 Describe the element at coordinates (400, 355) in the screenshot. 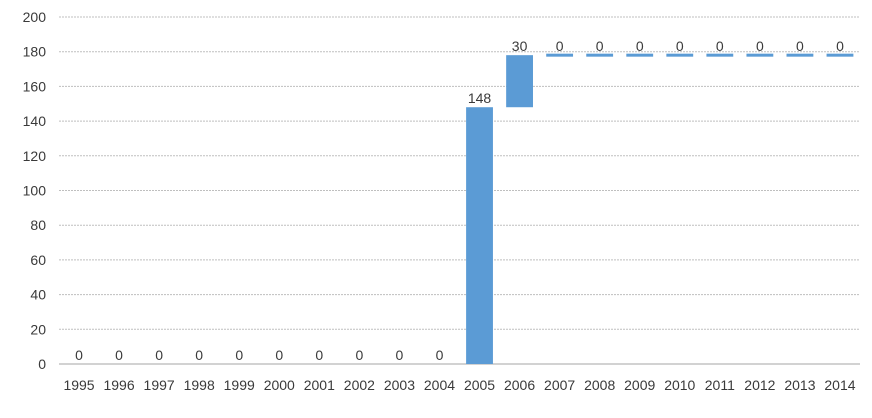

I see `data-label-2003: 0` at that location.